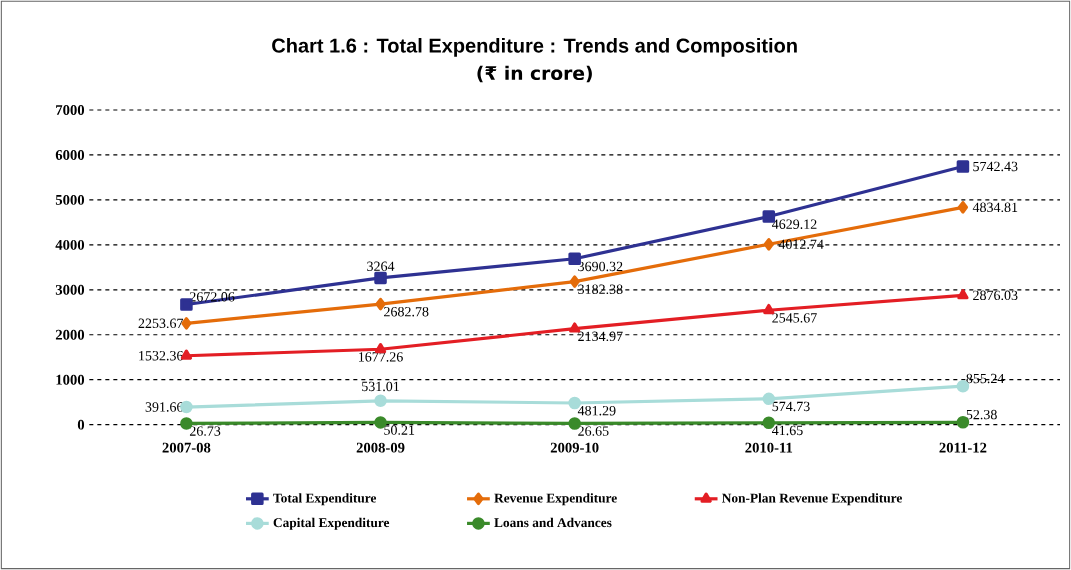  What do you see at coordinates (70, 155) in the screenshot?
I see `y-tick-label: 6000` at bounding box center [70, 155].